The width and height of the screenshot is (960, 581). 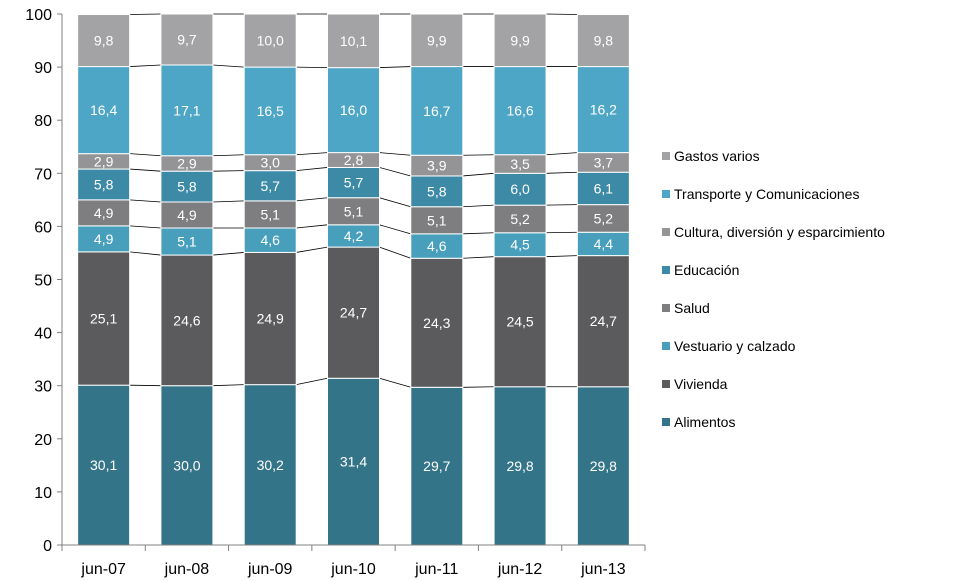 I want to click on data-label: 10,0, so click(x=270, y=41).